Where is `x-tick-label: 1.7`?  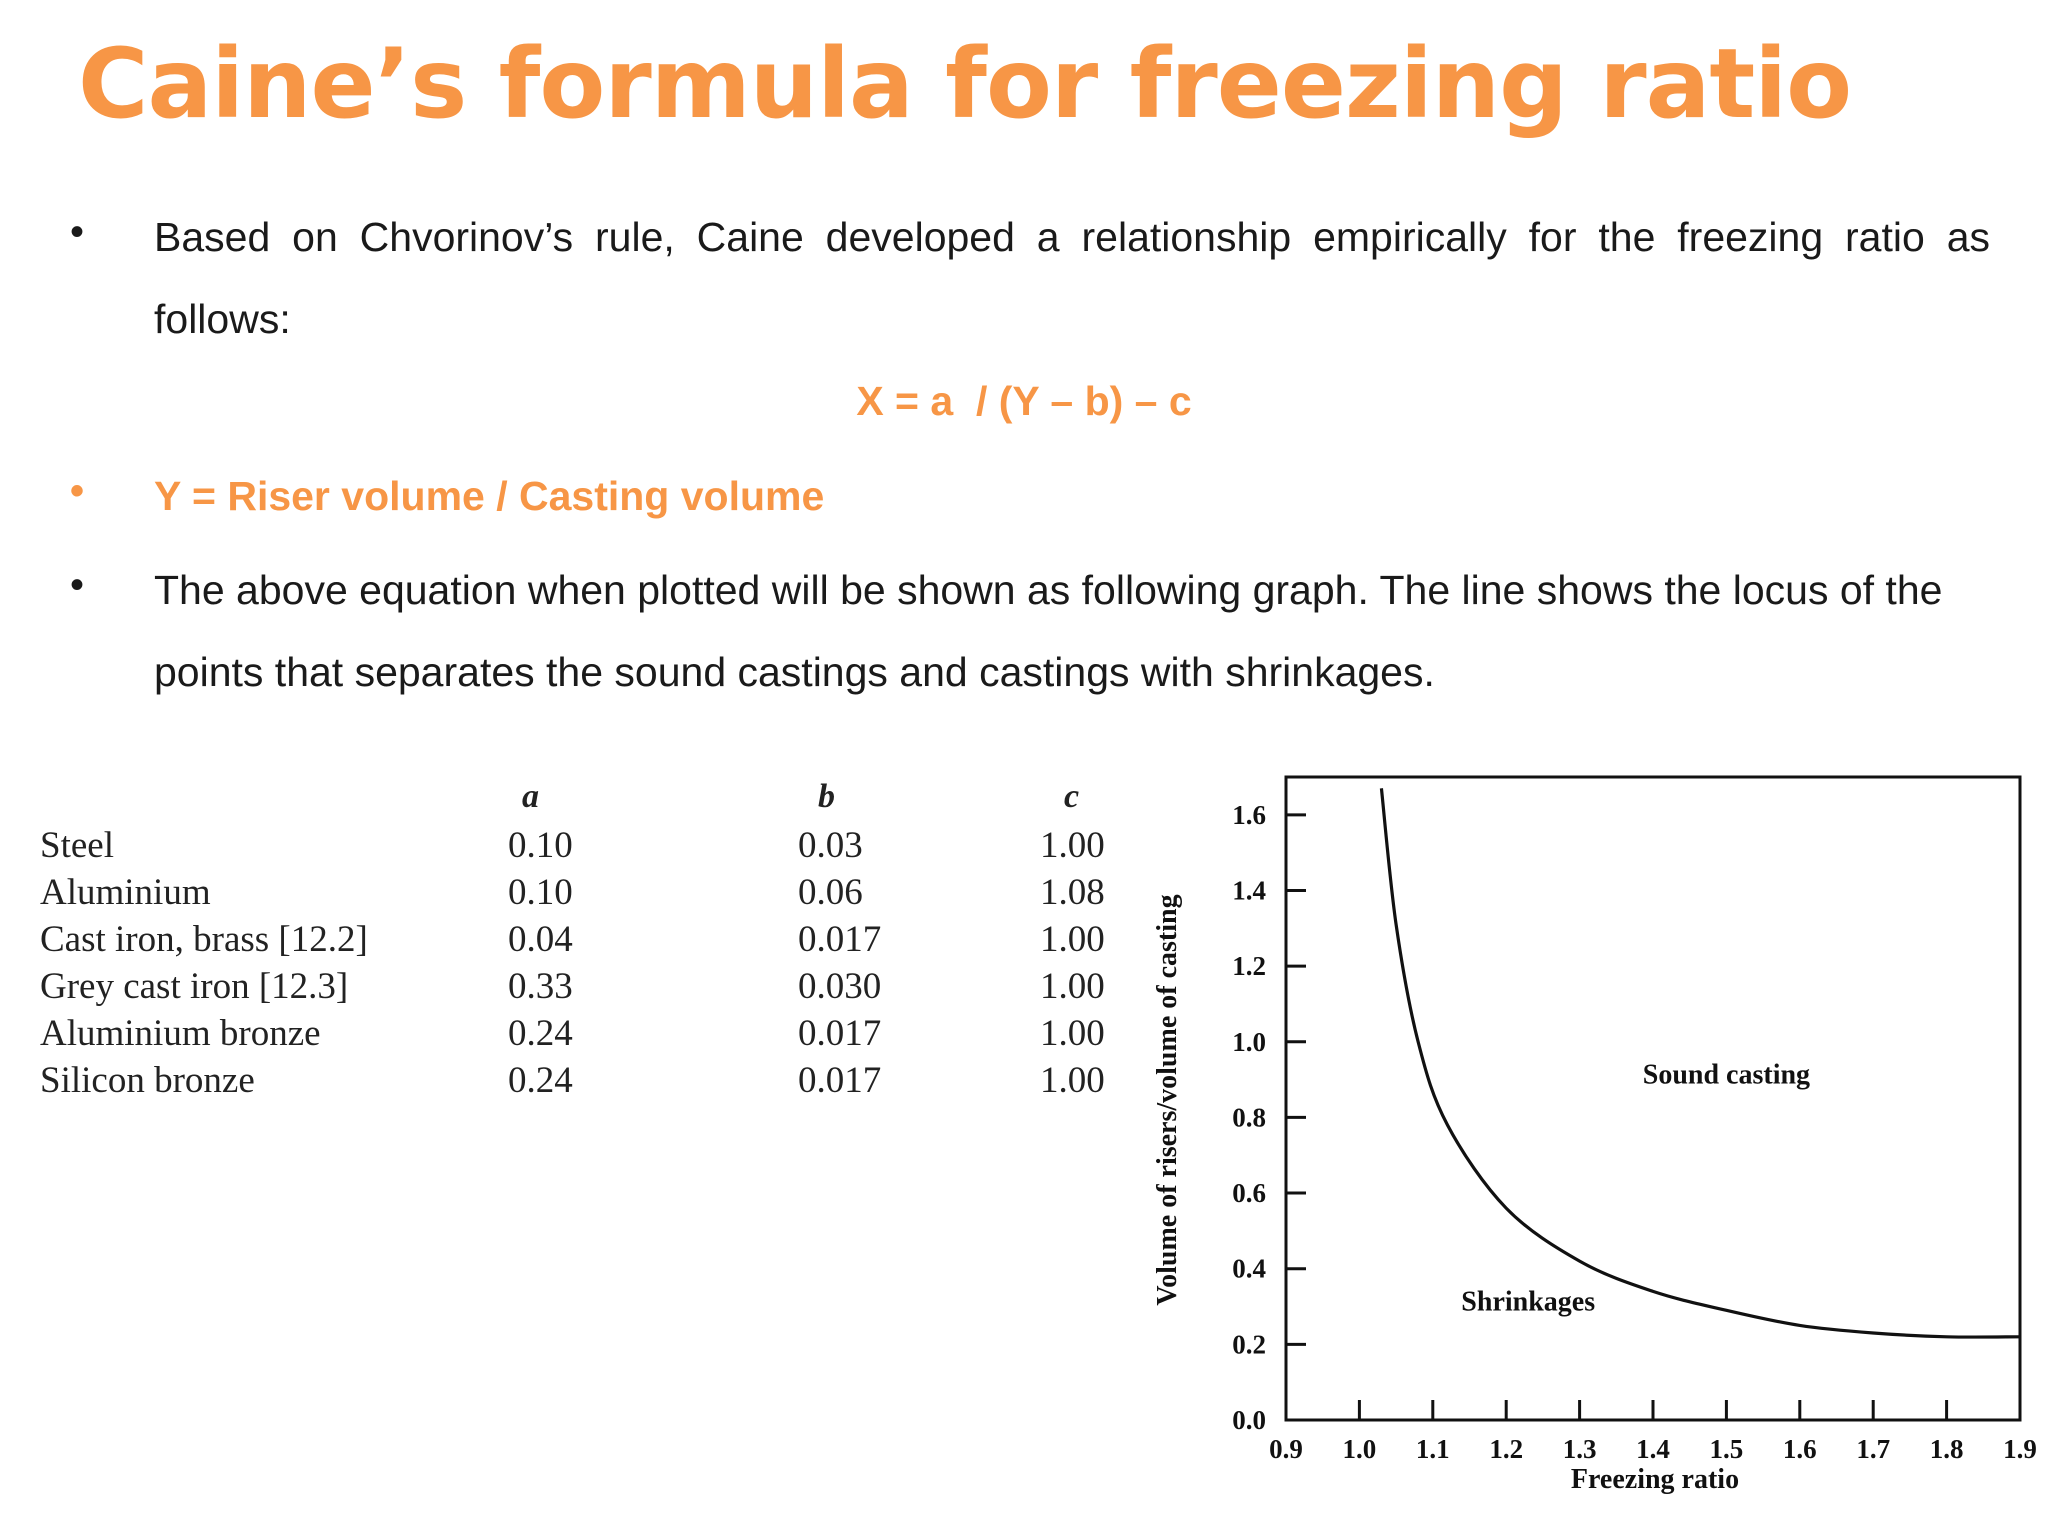 x-tick-label: 1.7 is located at coordinates (1873, 1449).